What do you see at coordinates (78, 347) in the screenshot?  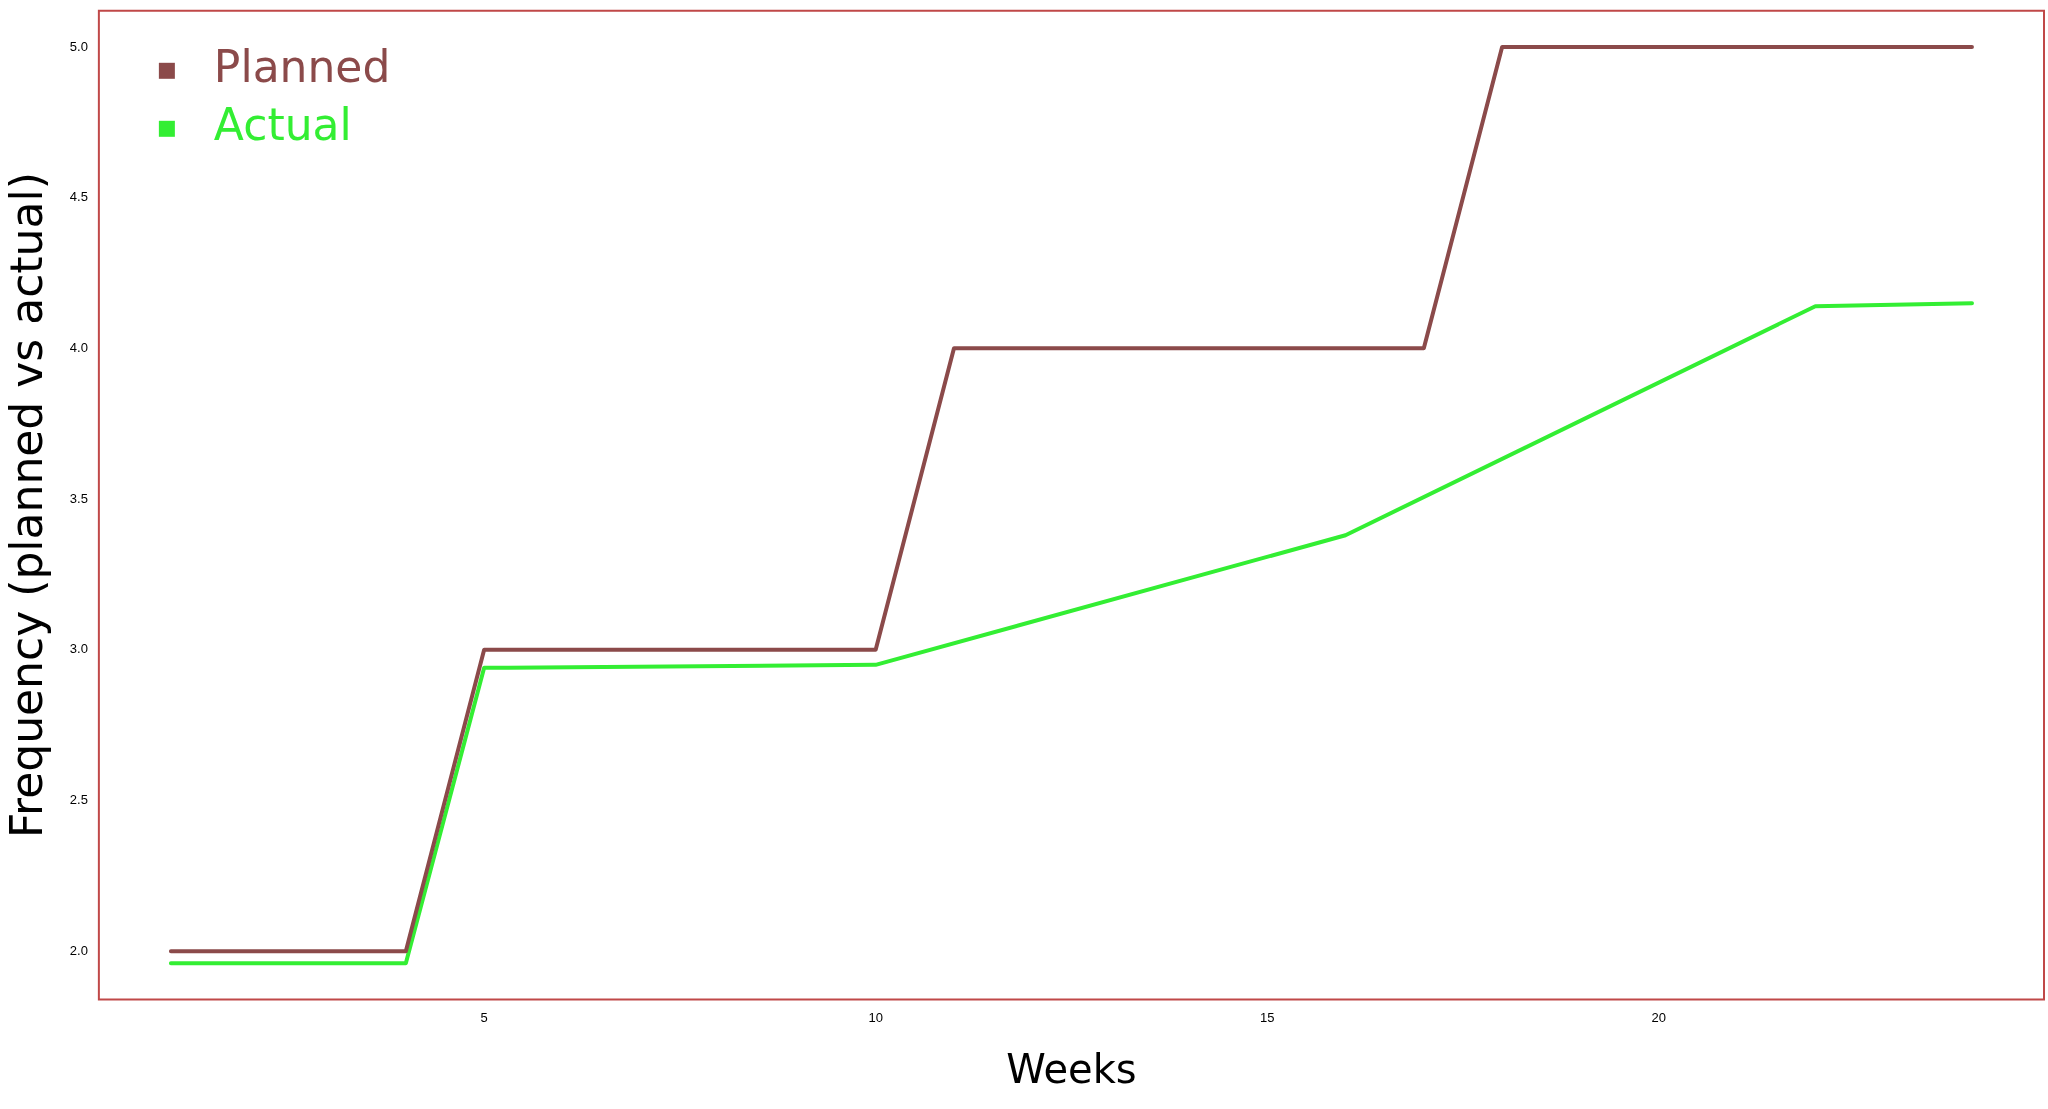 I see `y-tick-label: 4.0` at bounding box center [78, 347].